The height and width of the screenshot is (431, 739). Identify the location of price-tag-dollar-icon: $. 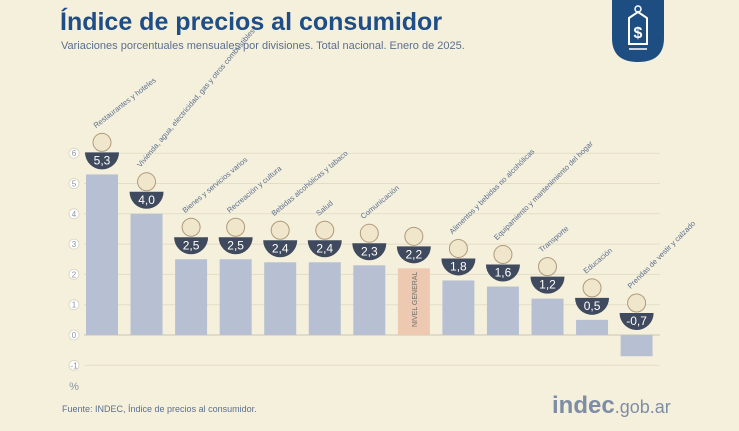
(638, 31).